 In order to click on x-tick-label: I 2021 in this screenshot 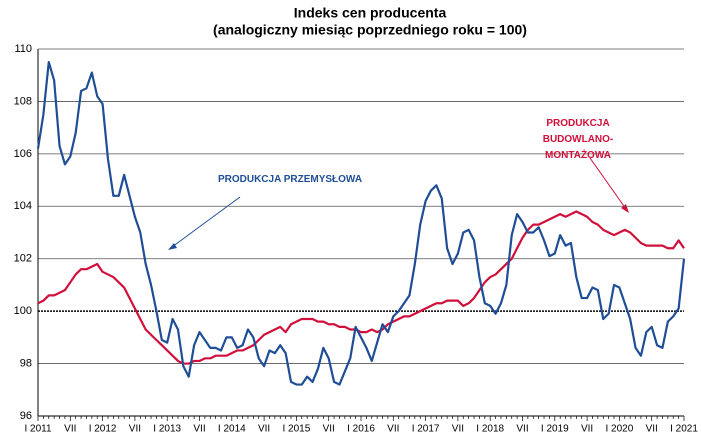, I will do `click(684, 429)`.